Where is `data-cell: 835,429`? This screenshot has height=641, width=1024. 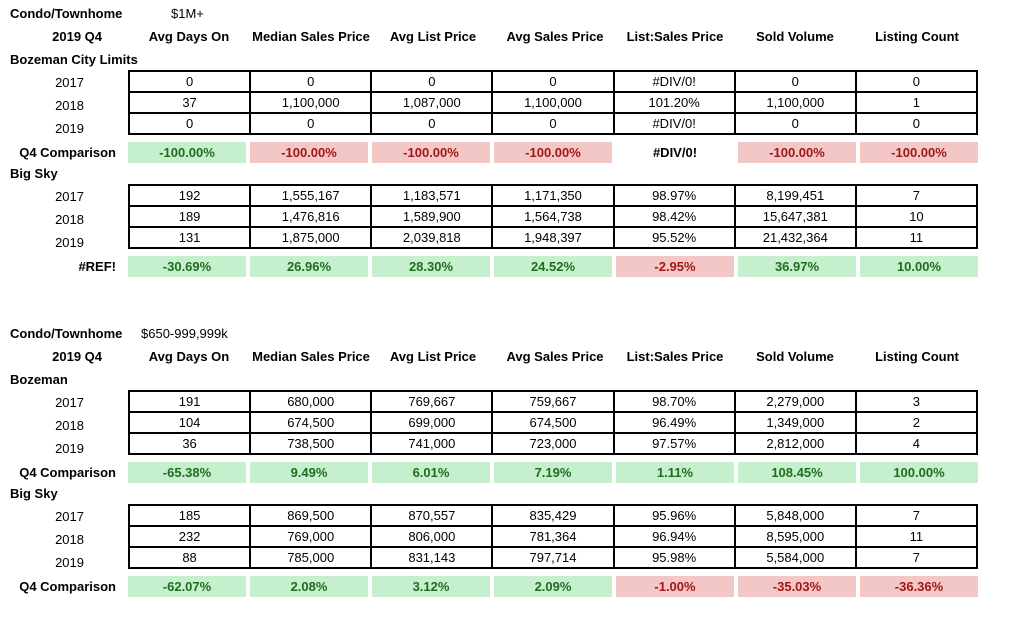 data-cell: 835,429 is located at coordinates (553, 515).